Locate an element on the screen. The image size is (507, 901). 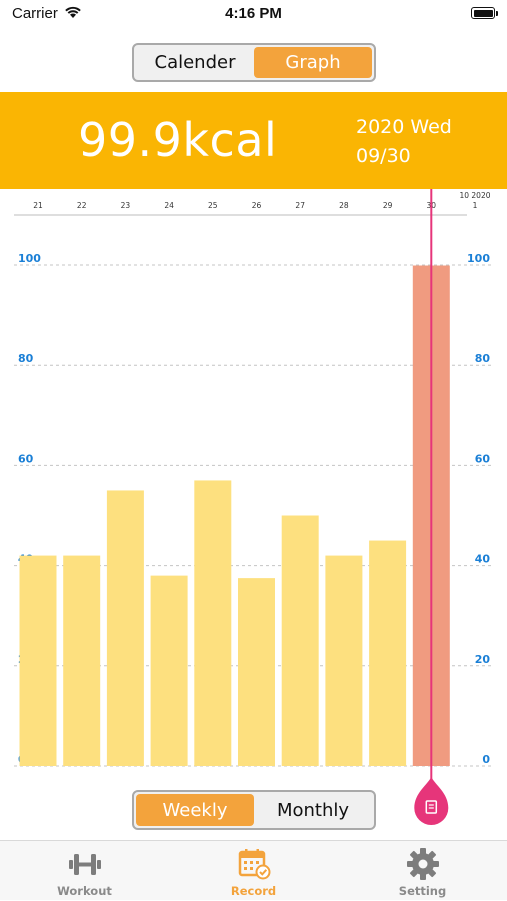
x-tick-label: 23 is located at coordinates (126, 205).